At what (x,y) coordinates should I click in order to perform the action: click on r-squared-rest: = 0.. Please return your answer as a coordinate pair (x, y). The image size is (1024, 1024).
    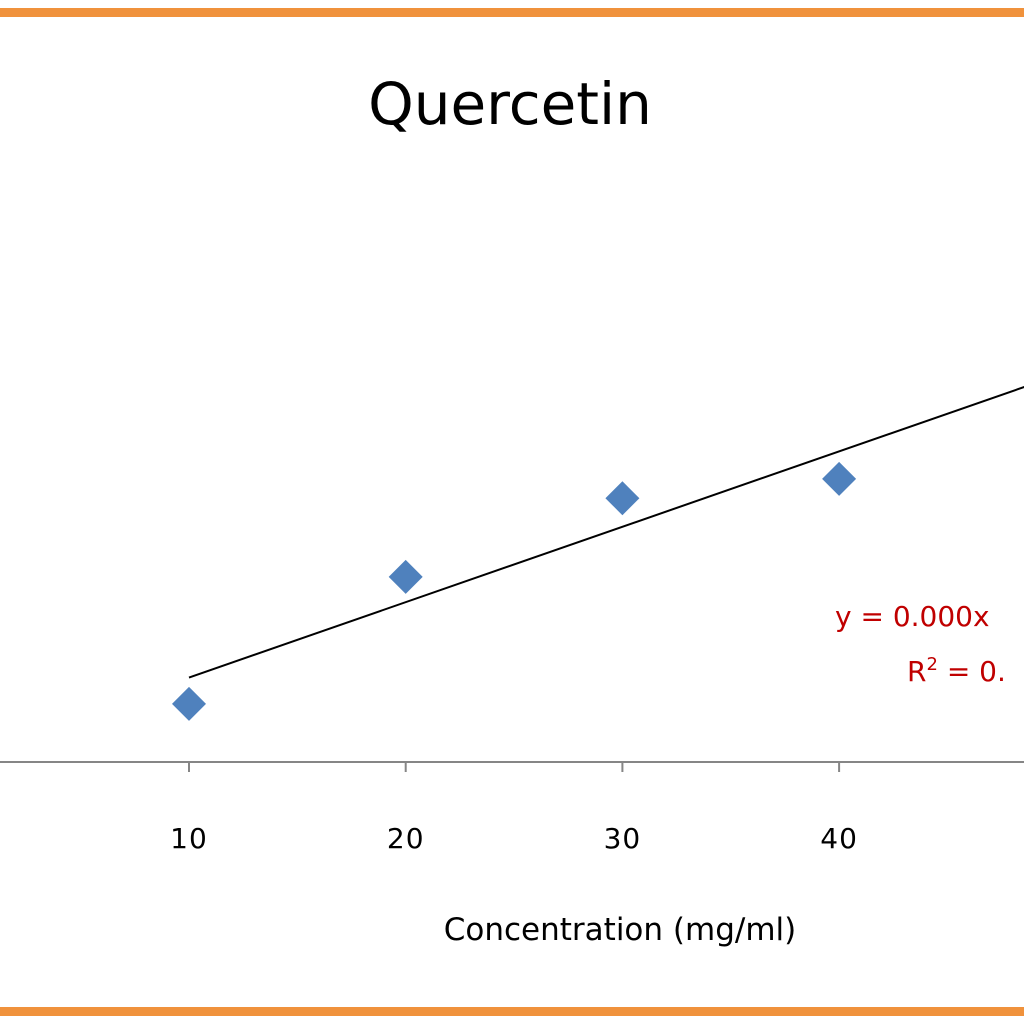
    Looking at the image, I should click on (972, 671).